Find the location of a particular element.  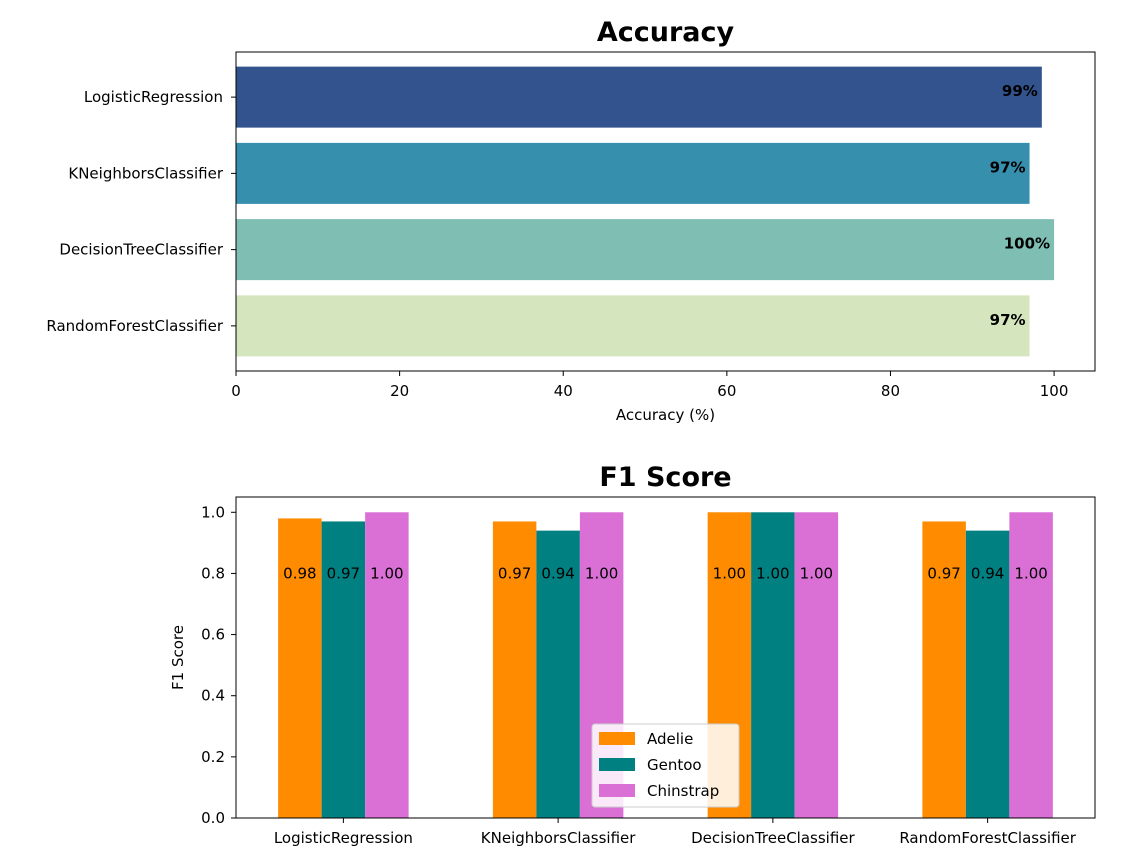

f1-score-y-axis-label: F1 Score is located at coordinates (178, 657).